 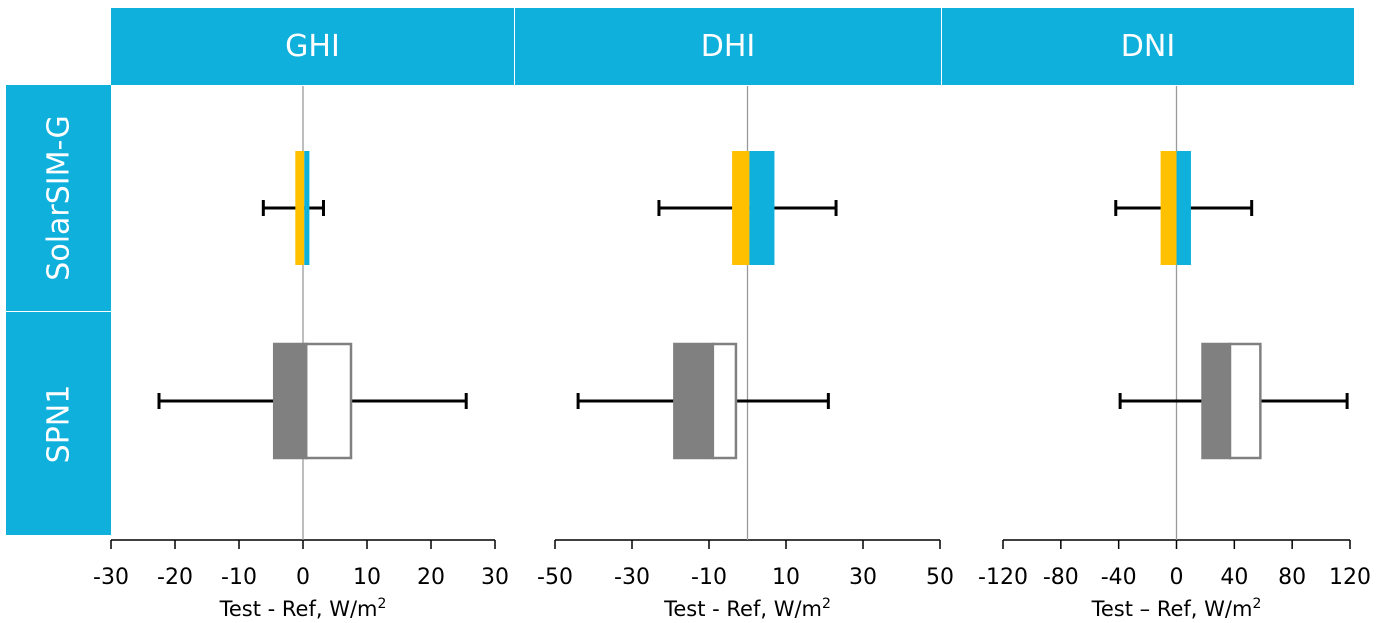 What do you see at coordinates (303, 577) in the screenshot?
I see `x-tick-label-ghi: 0` at bounding box center [303, 577].